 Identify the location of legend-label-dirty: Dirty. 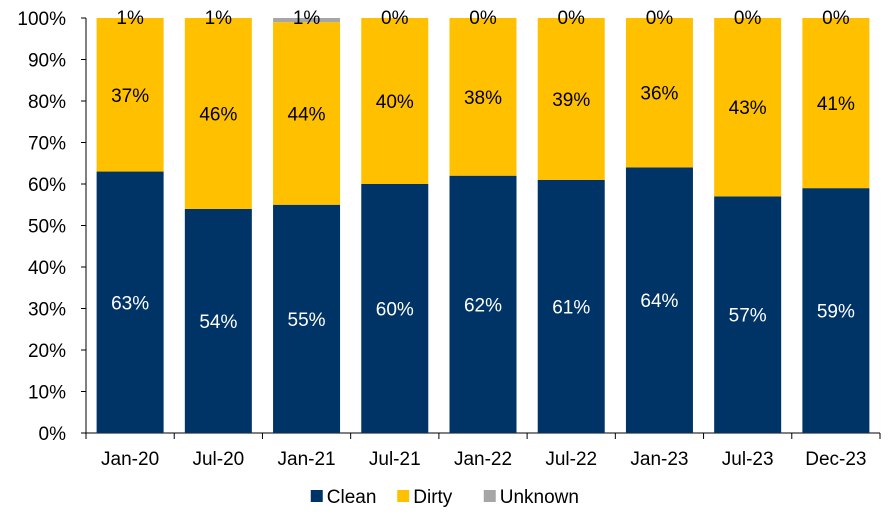
(433, 497).